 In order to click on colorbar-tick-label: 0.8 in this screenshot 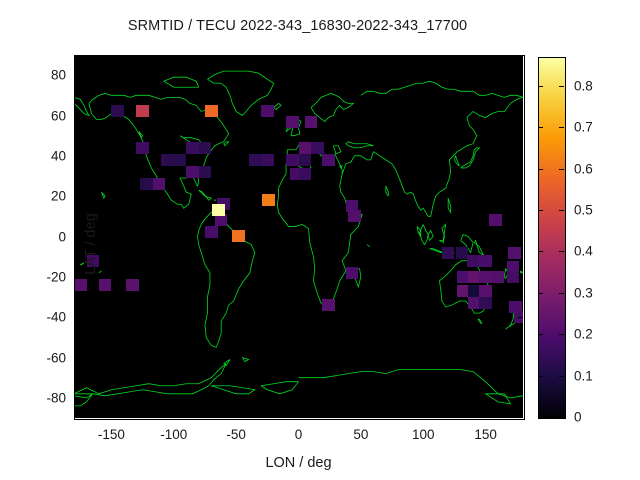, I will do `click(583, 86)`.